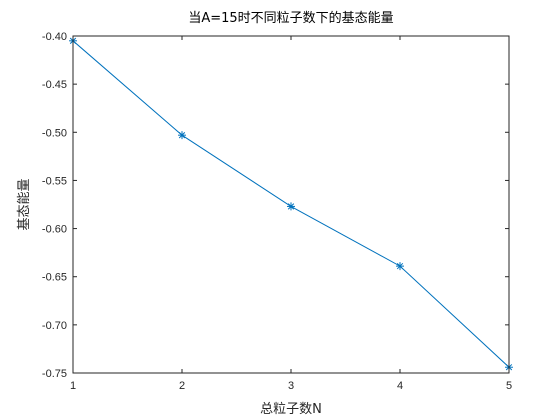  What do you see at coordinates (54, 181) in the screenshot?
I see `y-tick-label: -0.55` at bounding box center [54, 181].